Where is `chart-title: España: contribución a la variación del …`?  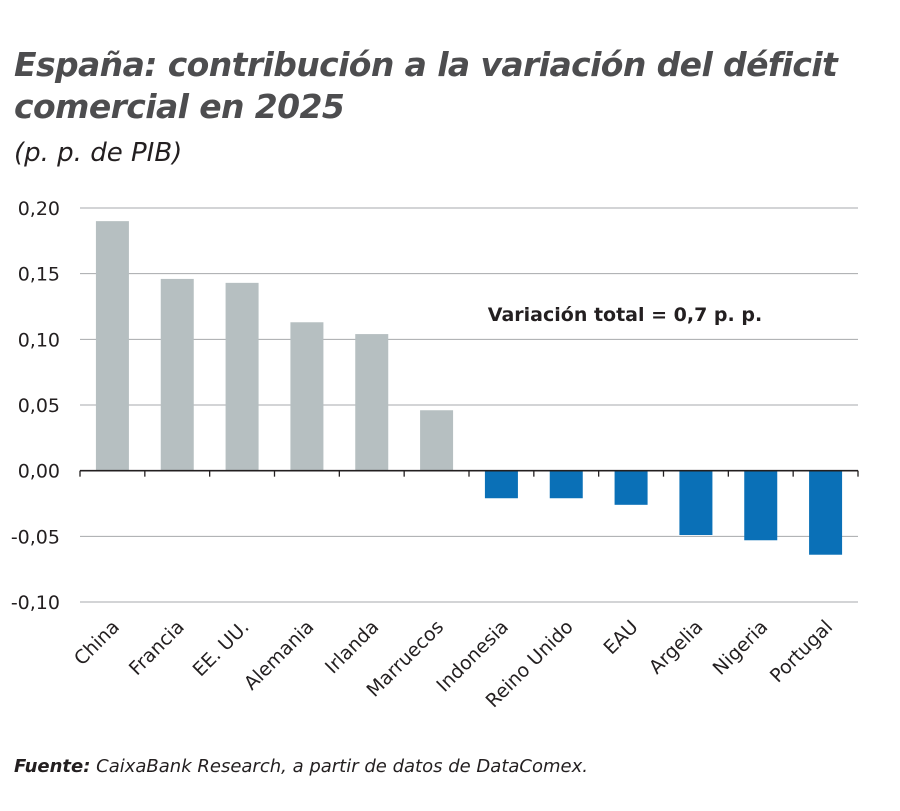
chart-title: España: contribución a la variación del … is located at coordinates (426, 85).